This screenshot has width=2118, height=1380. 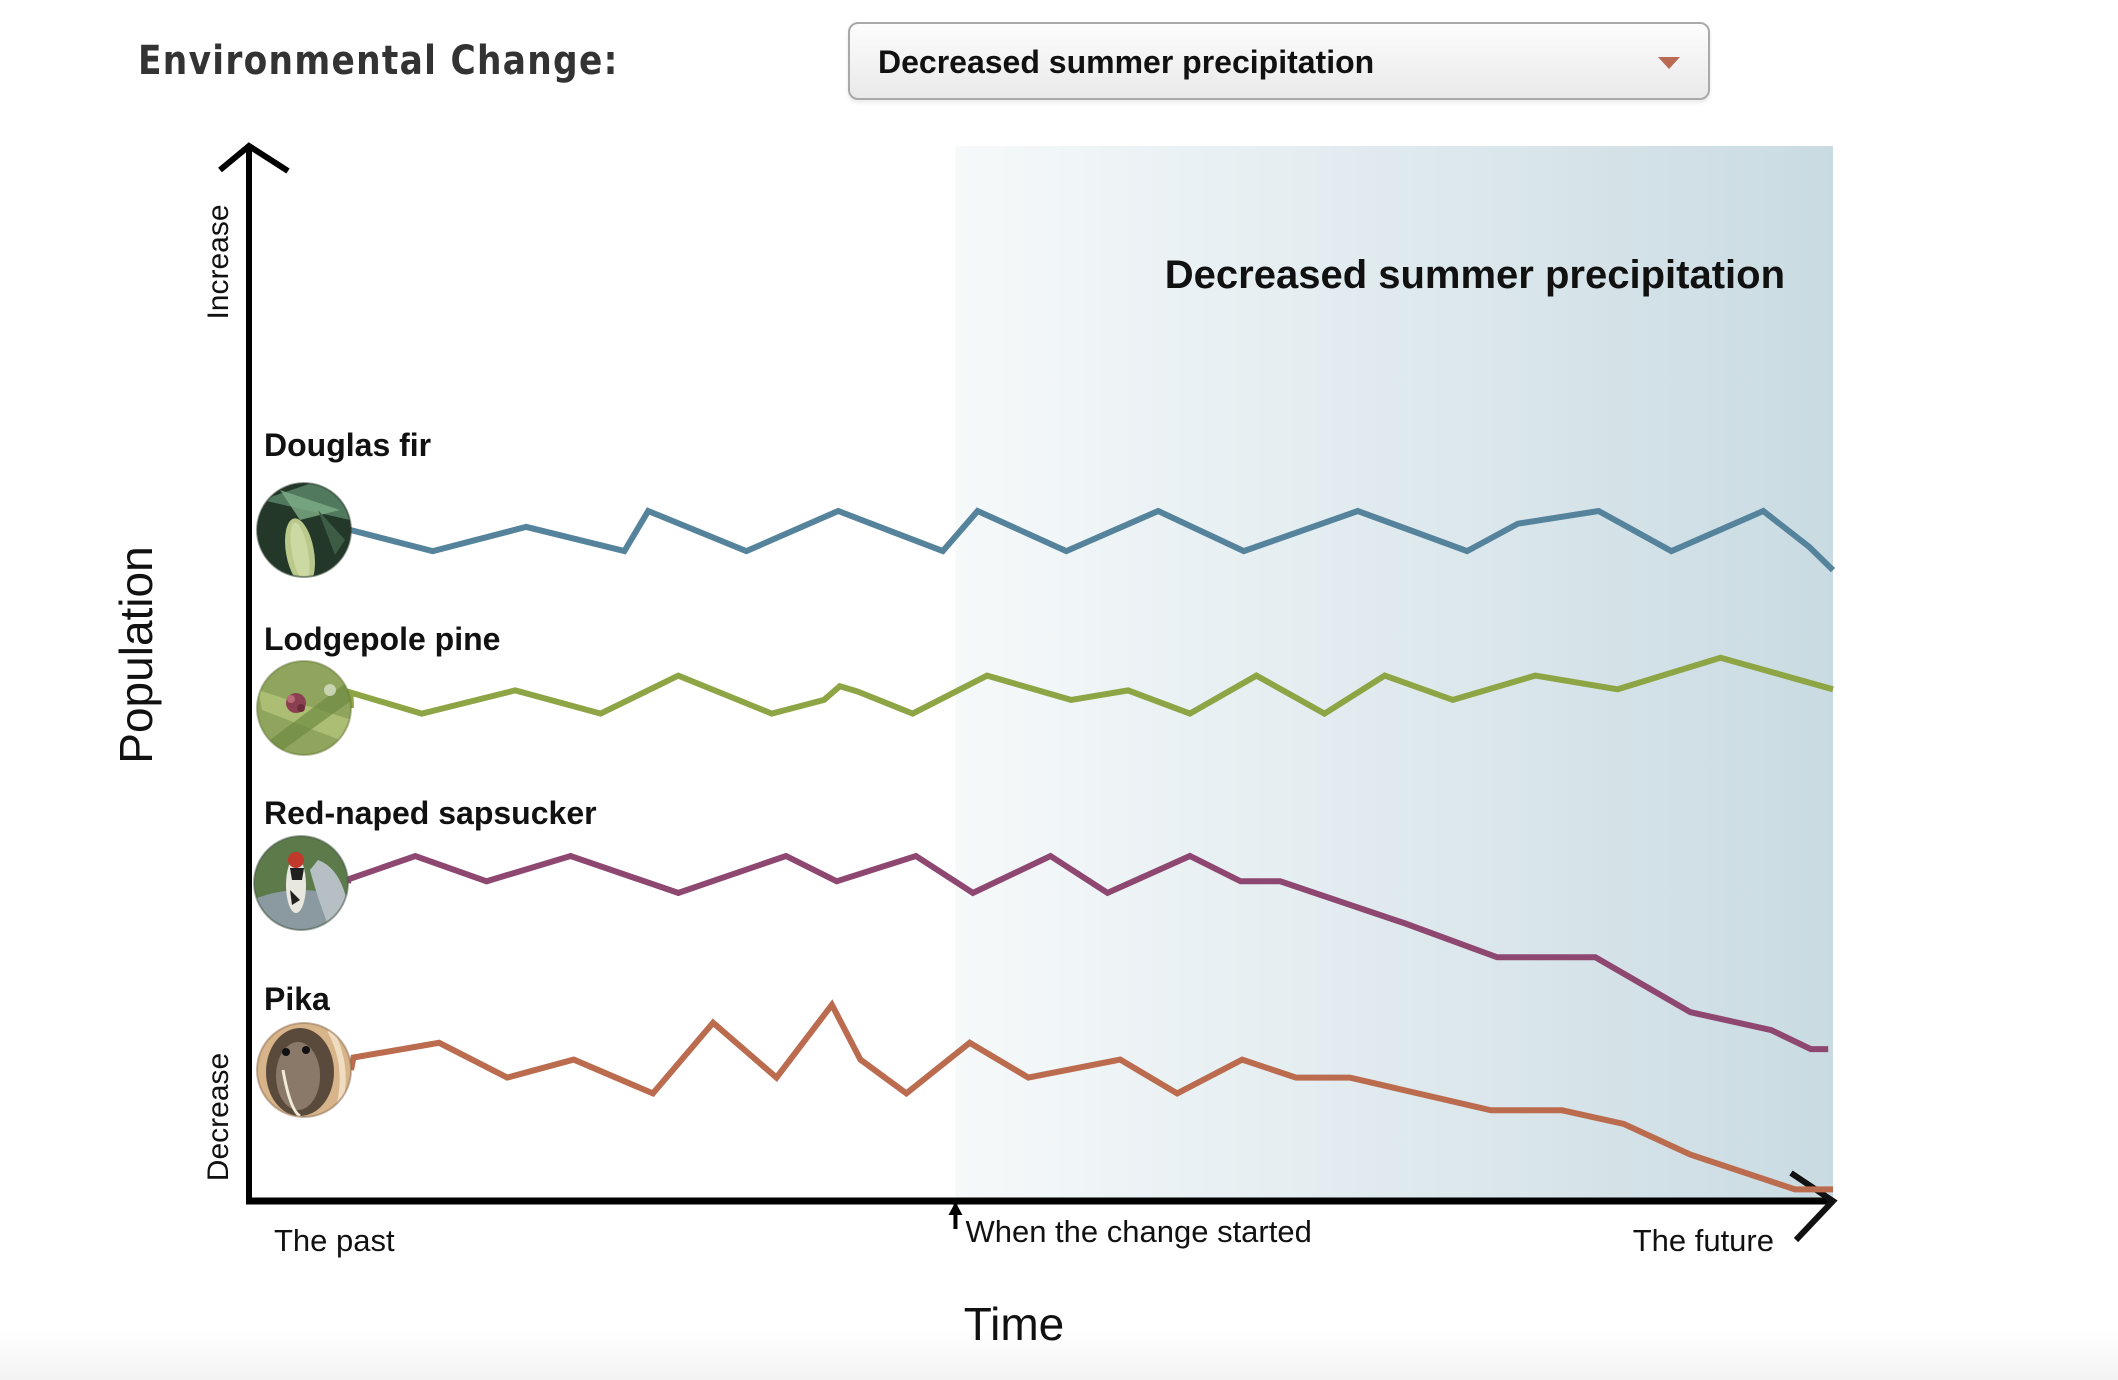 I want to click on series-line-lodgepole-pine, so click(x=1090, y=686).